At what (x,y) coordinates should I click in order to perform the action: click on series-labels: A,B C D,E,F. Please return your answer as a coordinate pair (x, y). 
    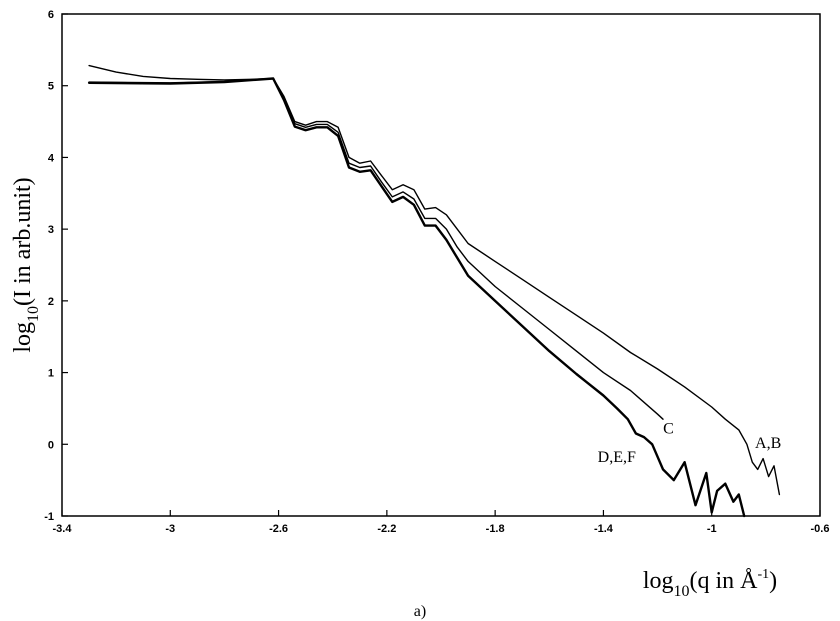
    Looking at the image, I should click on (690, 444).